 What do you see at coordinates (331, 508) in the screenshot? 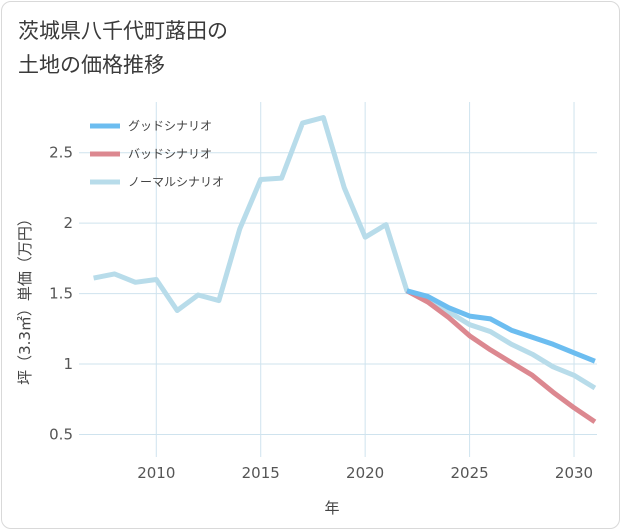
I see `x-axis-label: 年` at bounding box center [331, 508].